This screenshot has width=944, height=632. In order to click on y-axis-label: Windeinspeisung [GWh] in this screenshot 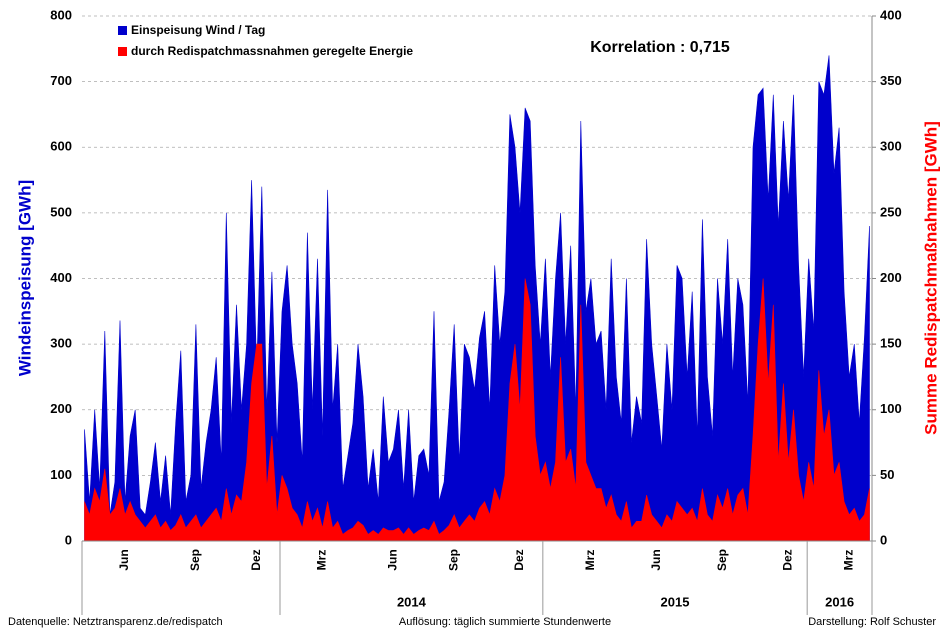, I will do `click(24, 278)`.